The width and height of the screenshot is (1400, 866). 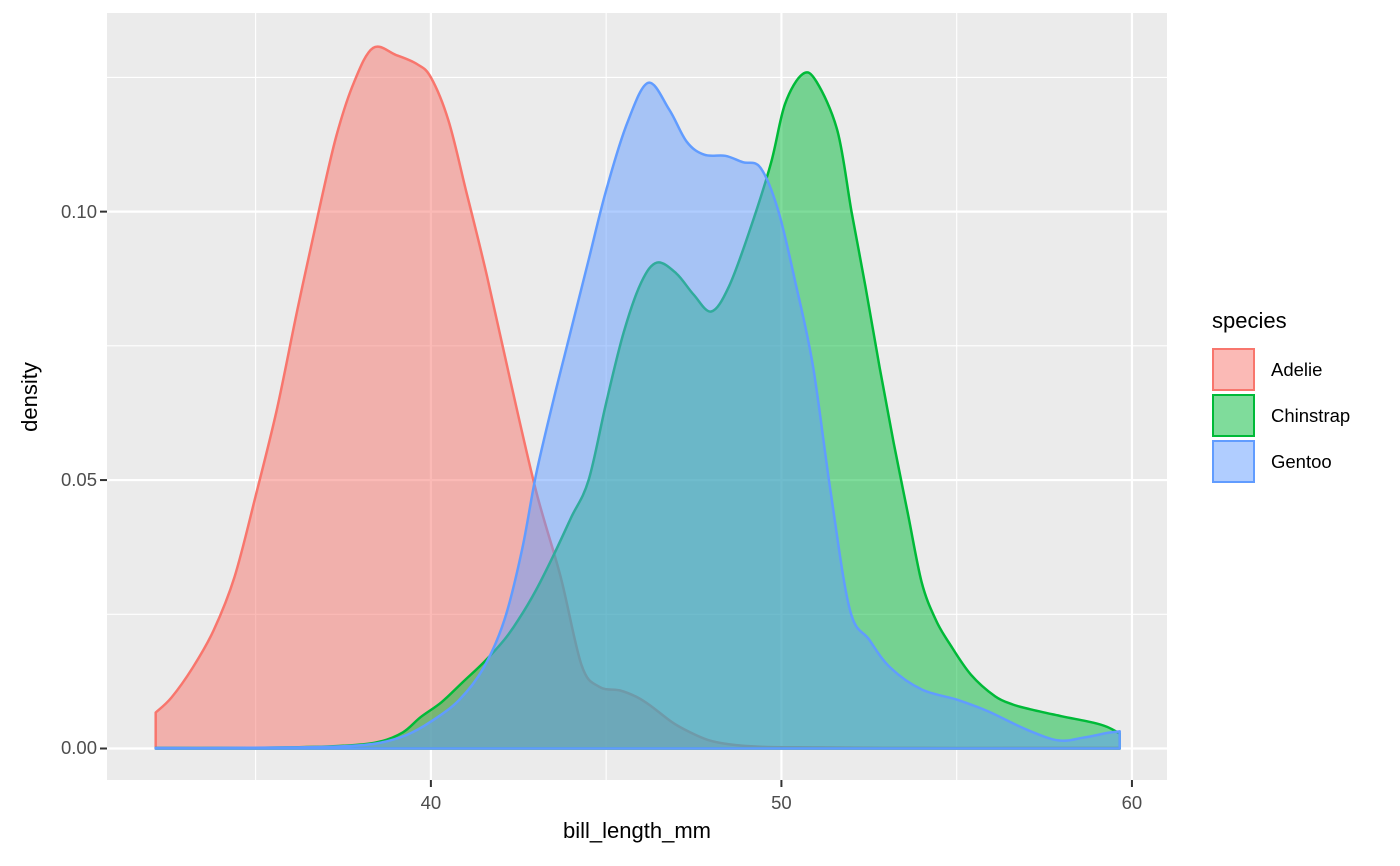 I want to click on y-tick-label-0.10: 0.10, so click(x=78, y=211).